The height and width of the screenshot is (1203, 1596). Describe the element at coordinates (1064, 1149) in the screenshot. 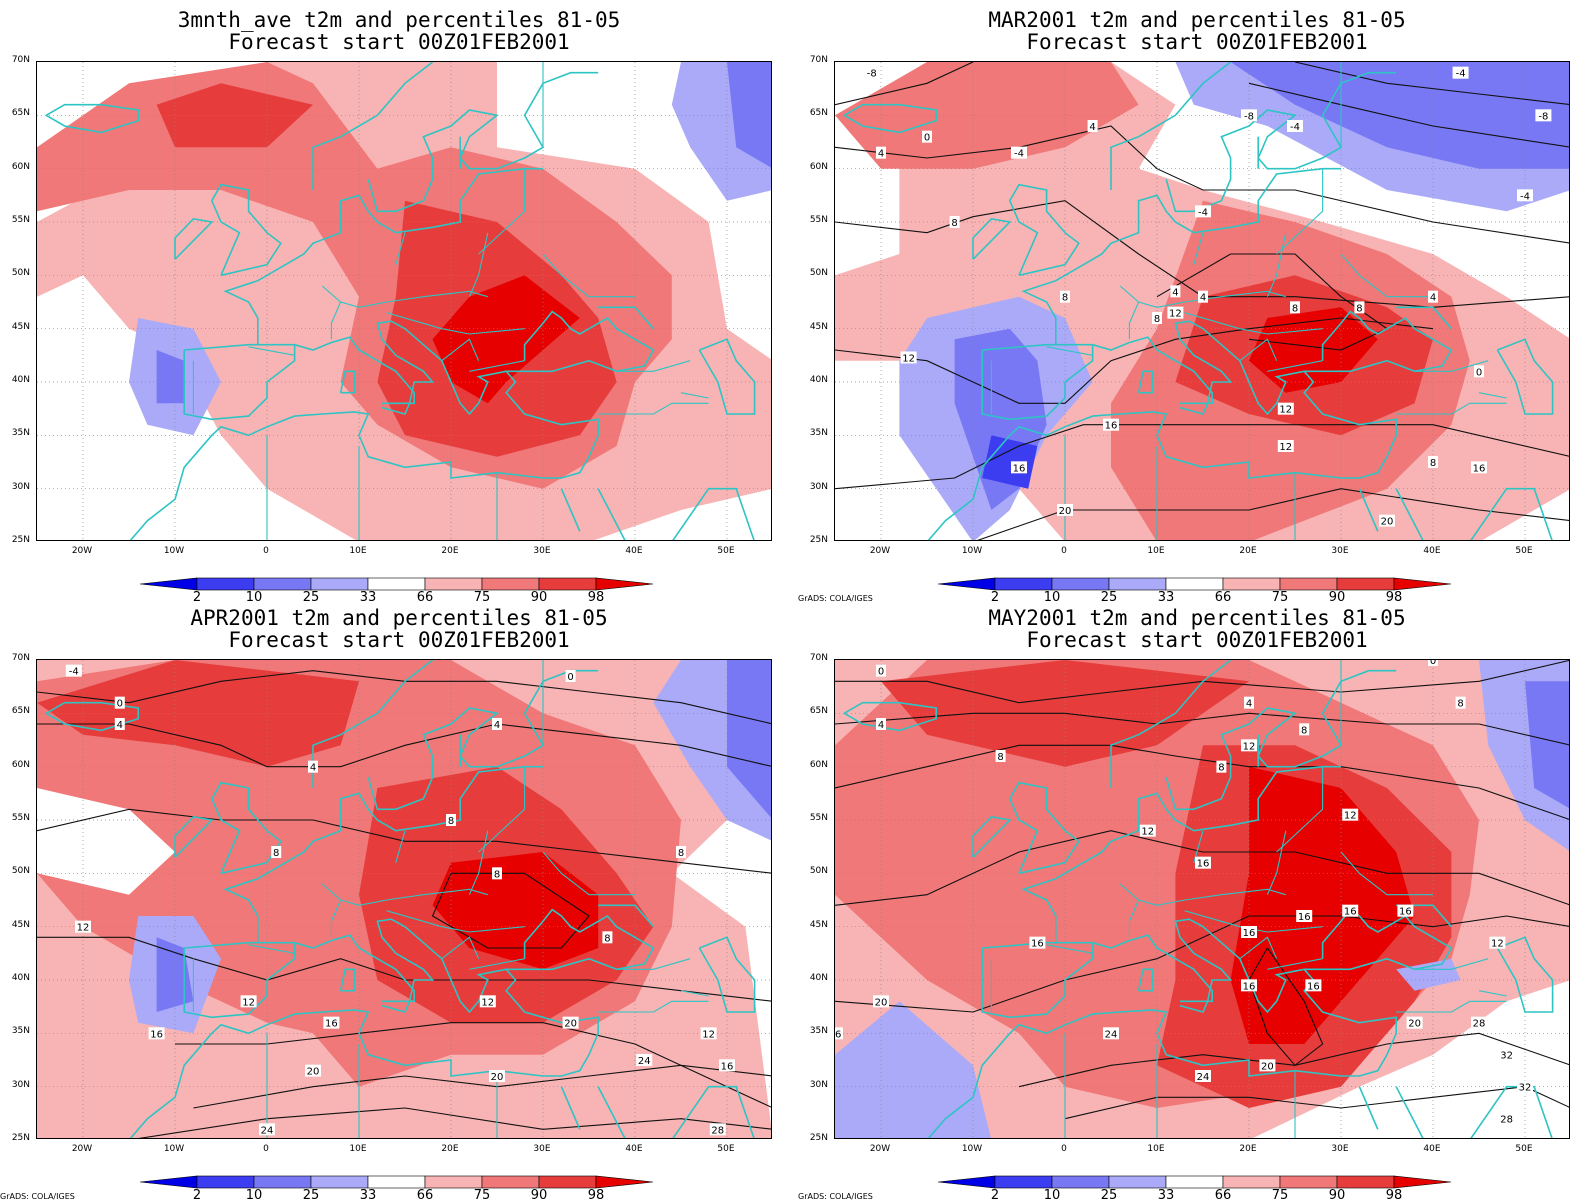

I see `lon-tick-label: 0` at that location.